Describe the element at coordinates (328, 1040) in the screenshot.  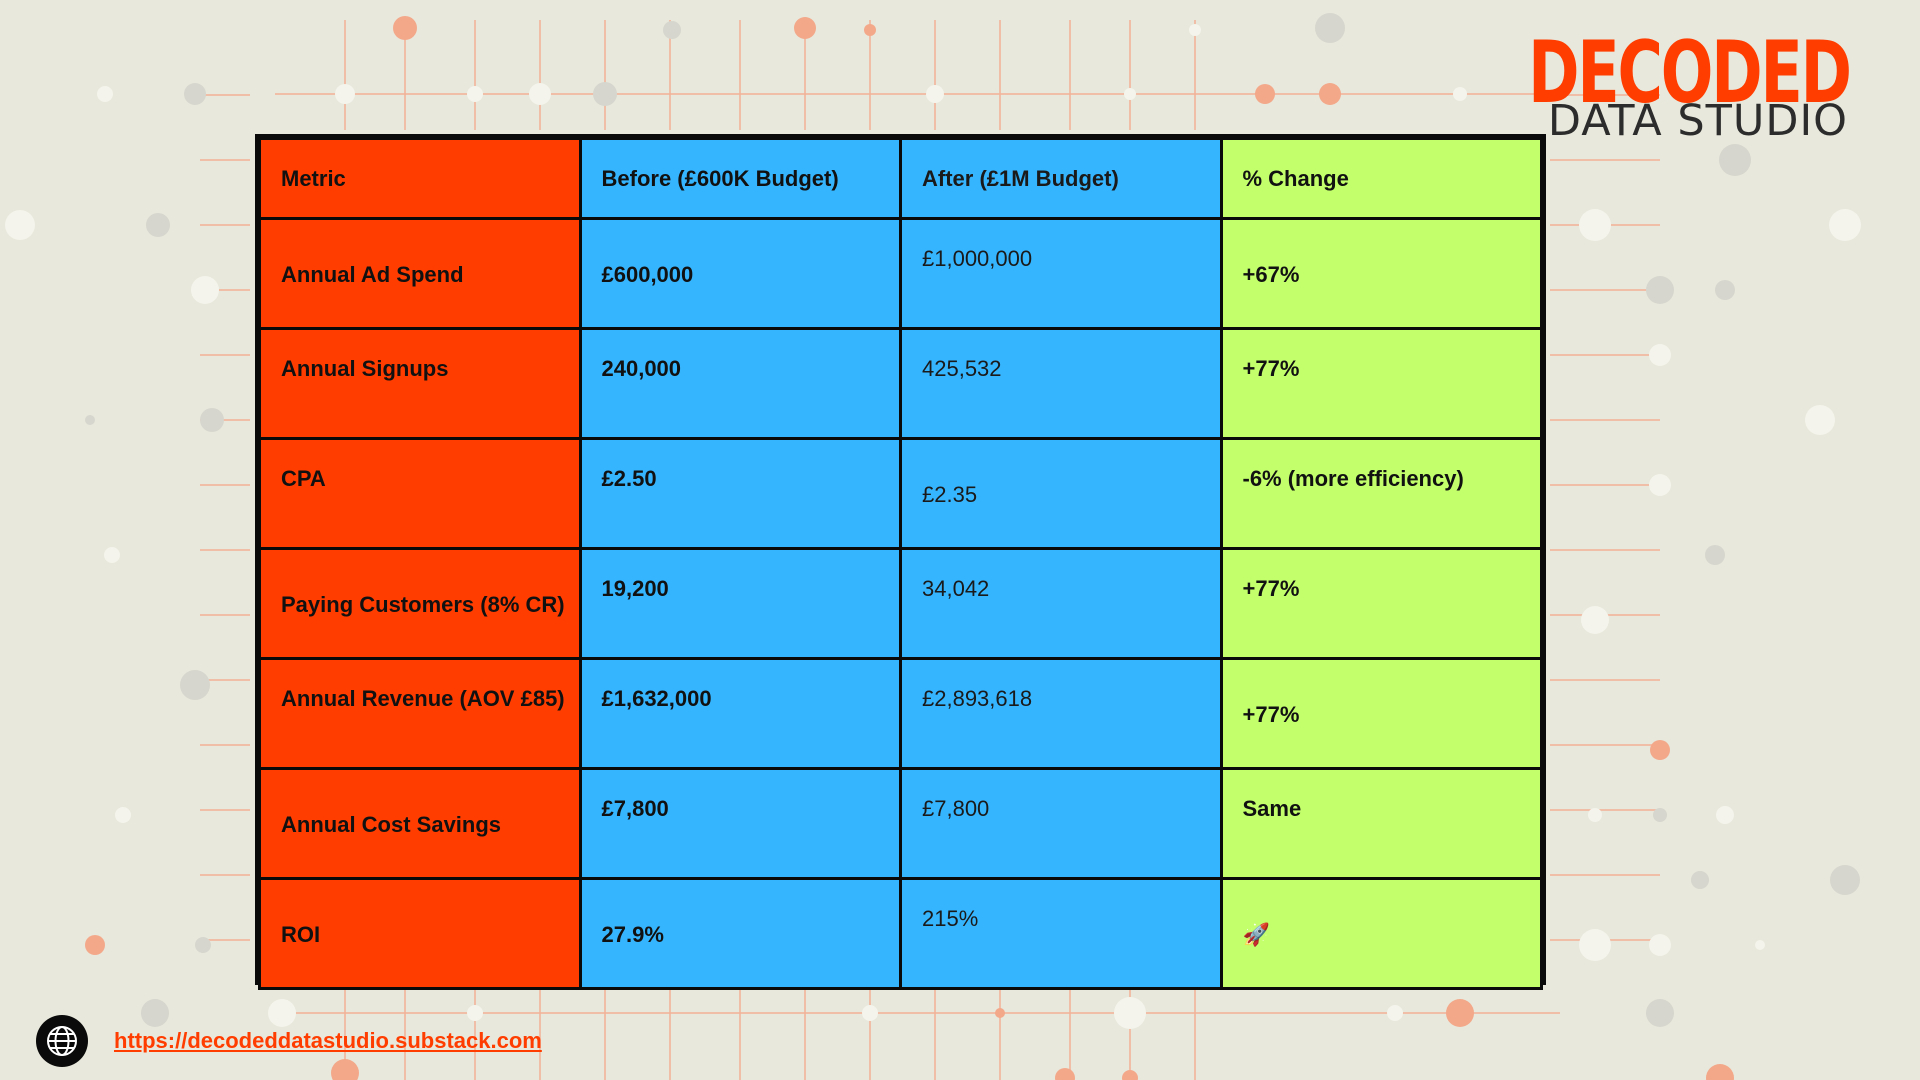
I see `substack-link: https://decodeddatastudio.substack.com` at that location.